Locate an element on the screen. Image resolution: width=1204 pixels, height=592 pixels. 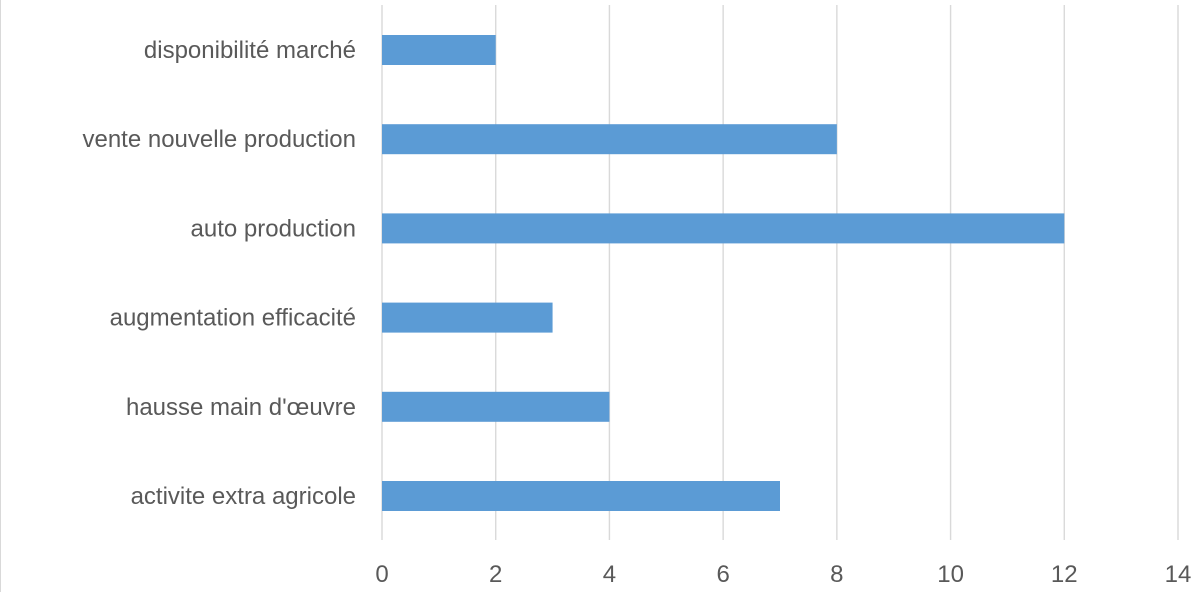
category-label: auto production is located at coordinates (273, 228).